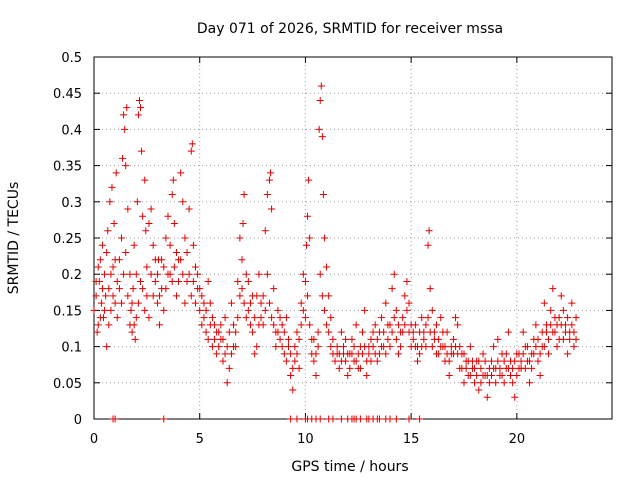 Image resolution: width=640 pixels, height=480 pixels. I want to click on y-tick-label: 0.25, so click(67, 239).